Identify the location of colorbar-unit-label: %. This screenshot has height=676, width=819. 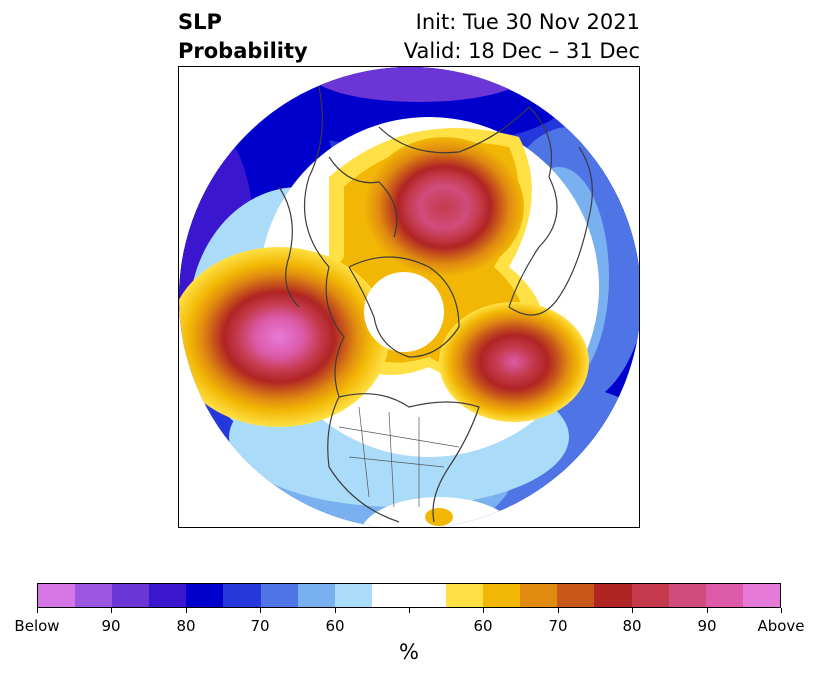
(409, 652).